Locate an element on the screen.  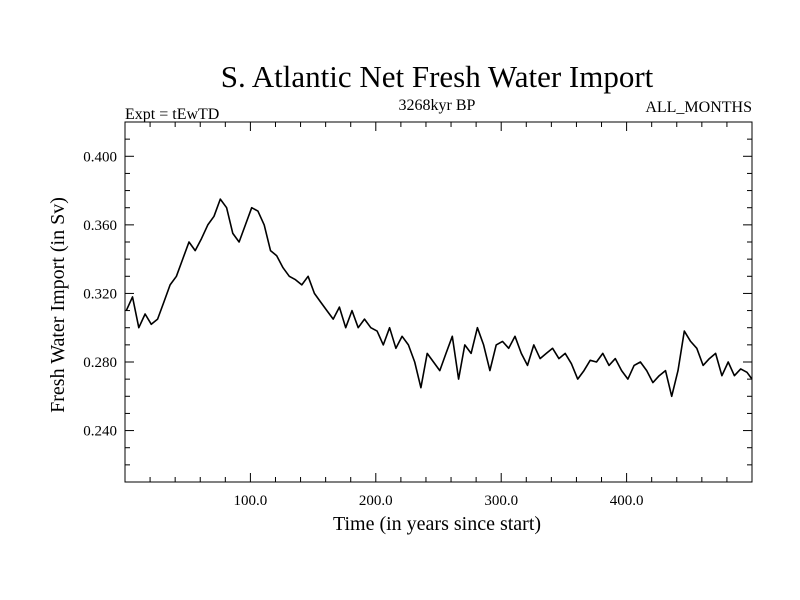
y-tick-label: 0.360 is located at coordinates (100, 226).